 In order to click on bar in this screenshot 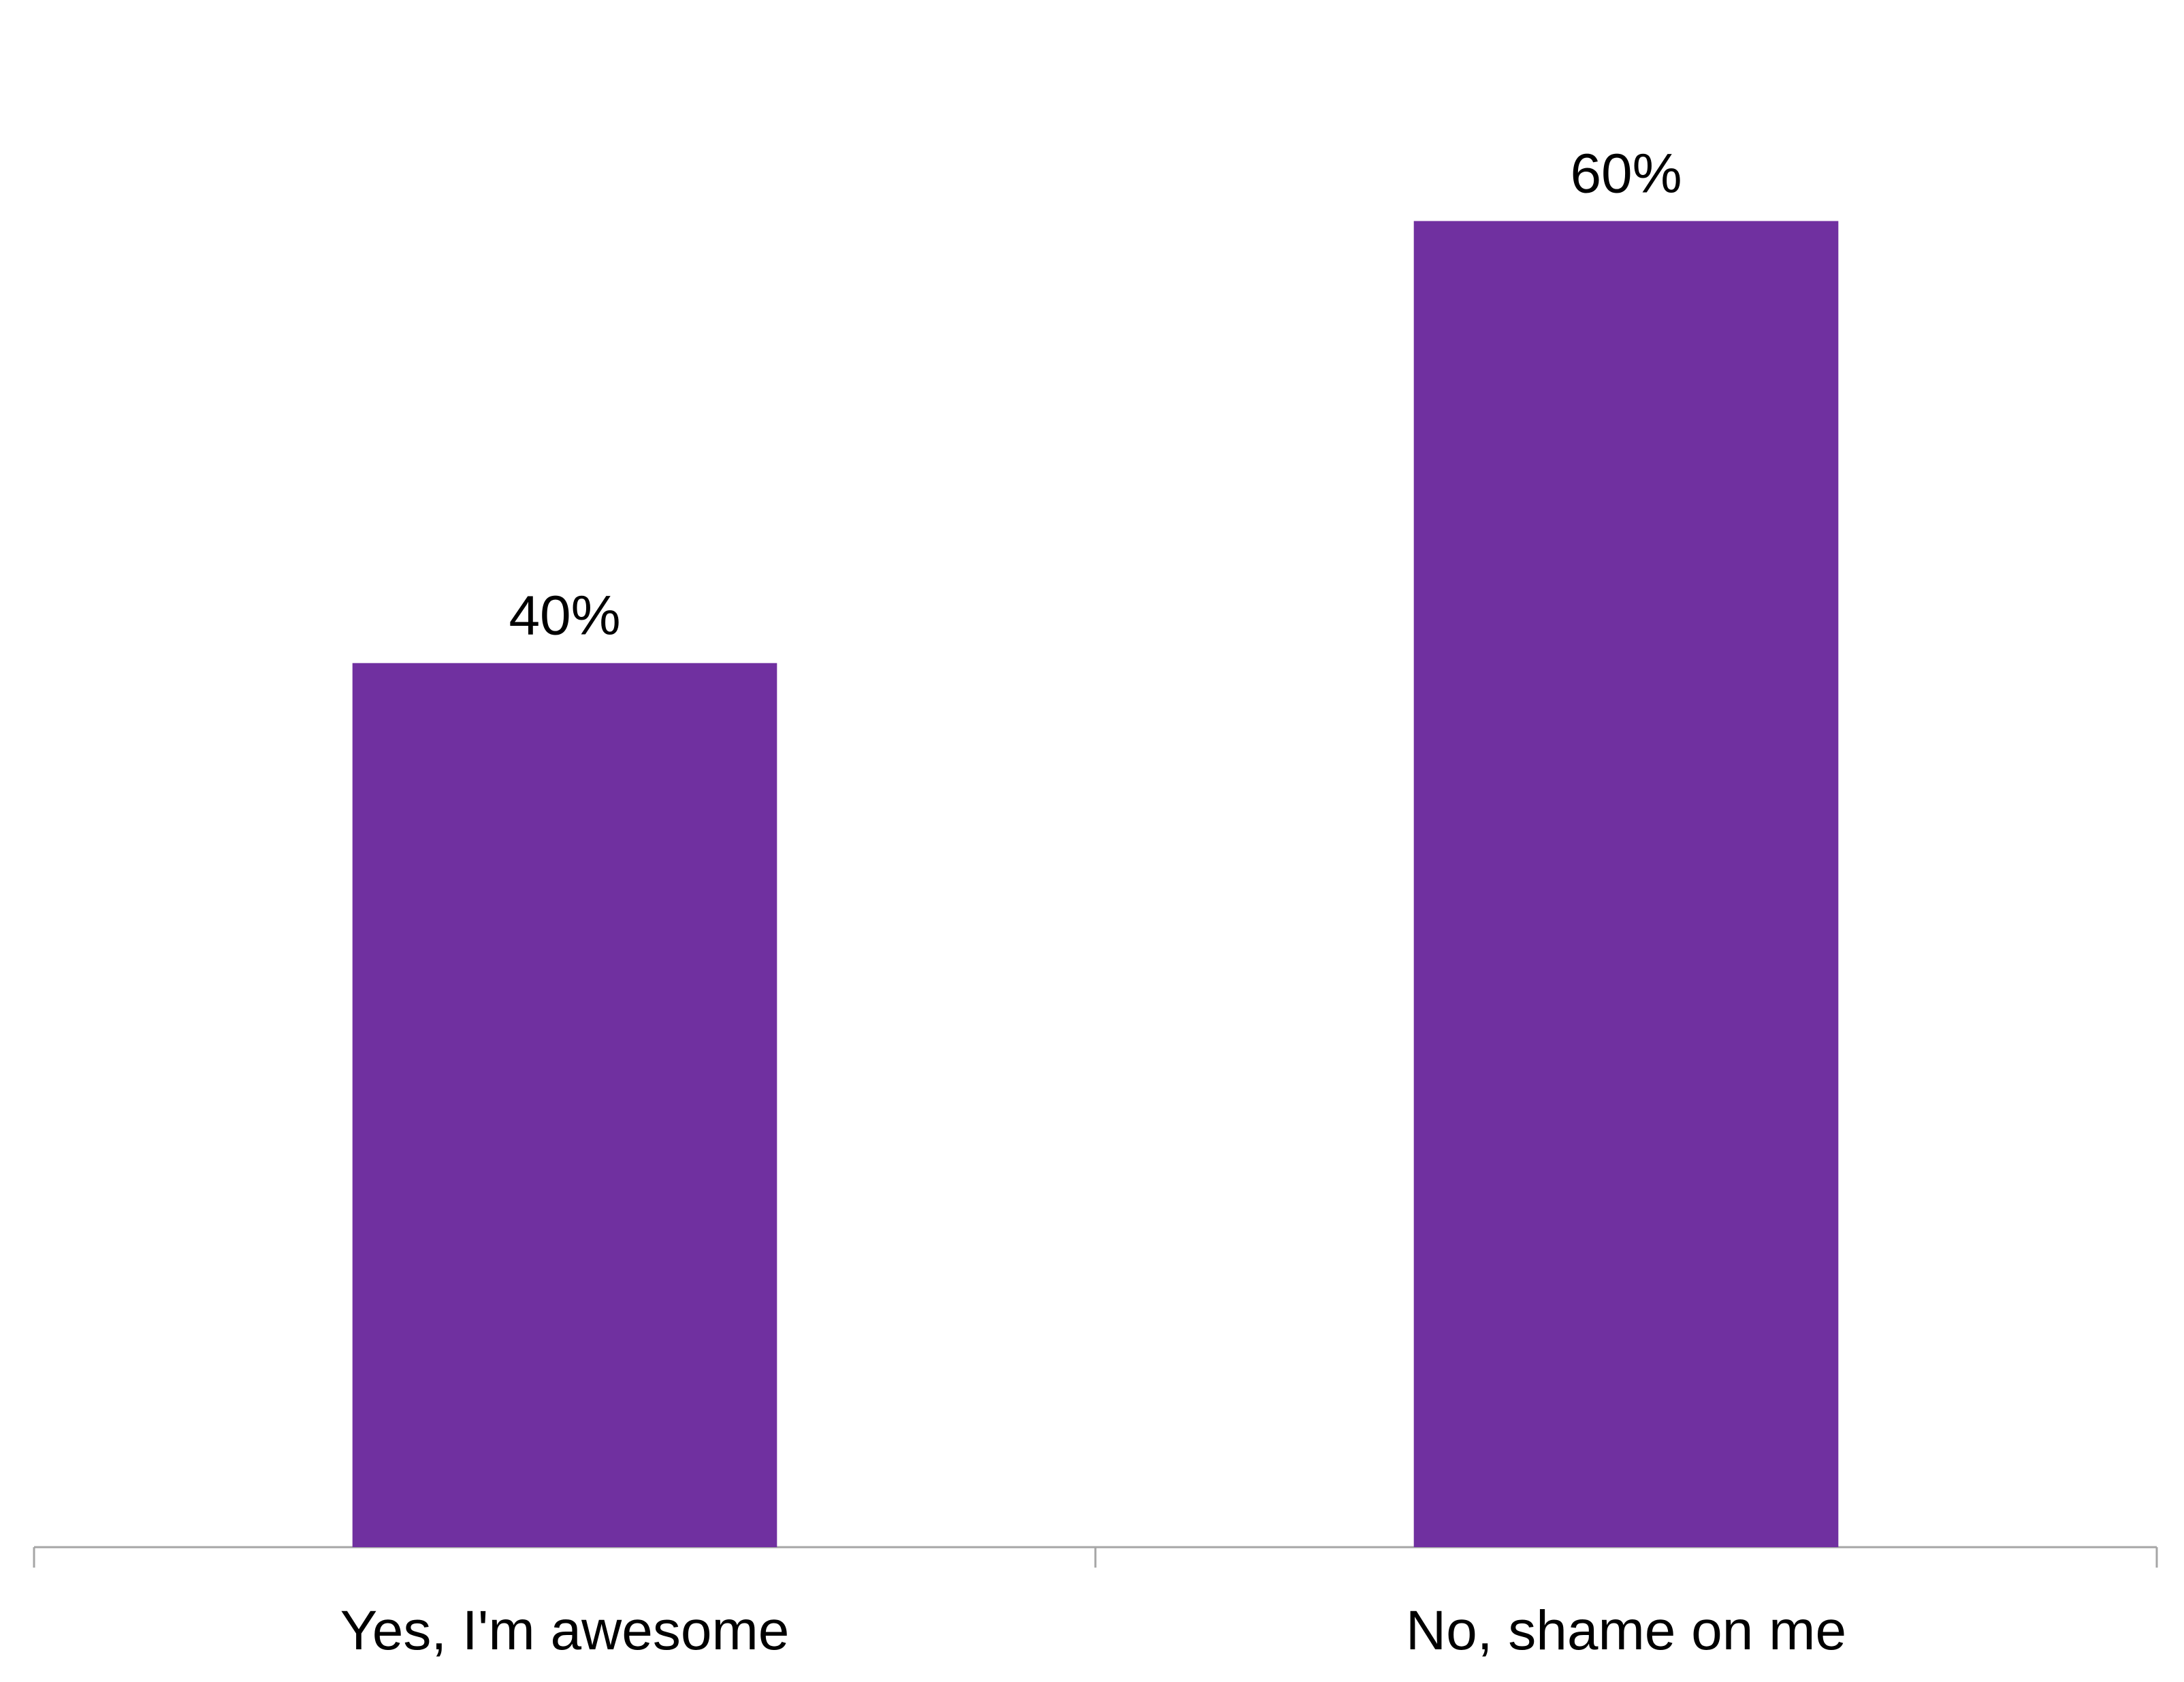, I will do `click(565, 1105)`.